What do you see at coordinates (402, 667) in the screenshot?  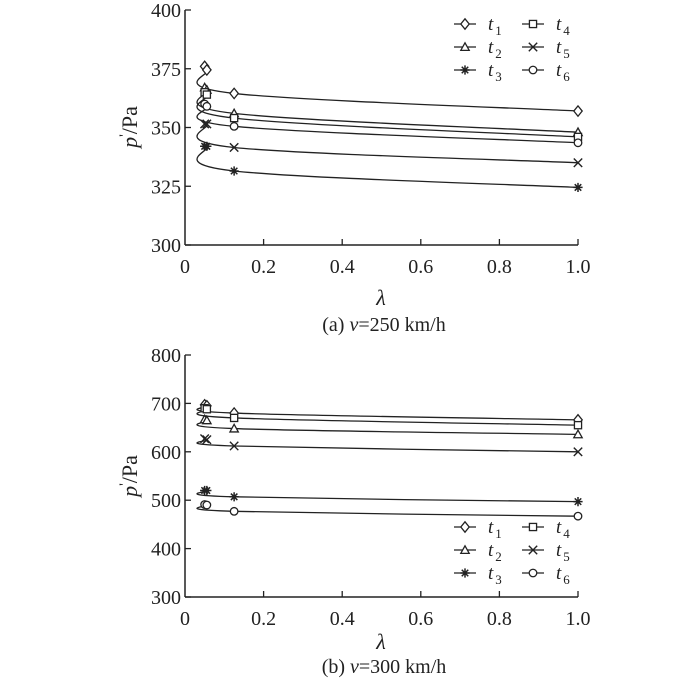 I see `caption-rest-b: =300 km/h` at bounding box center [402, 667].